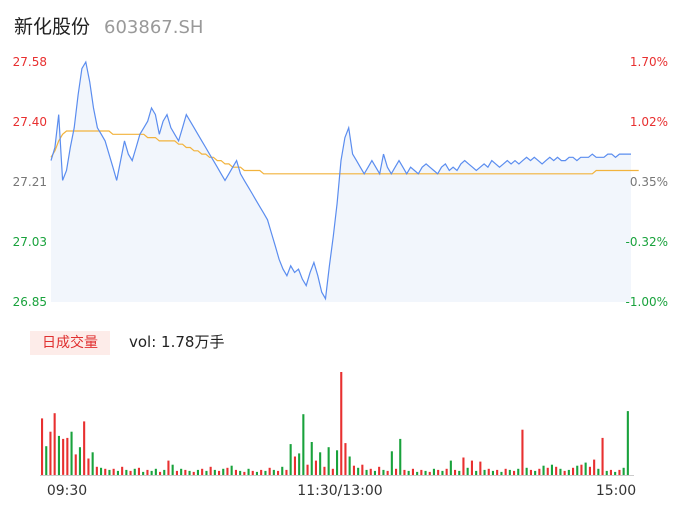 The width and height of the screenshot is (686, 524). What do you see at coordinates (30, 242) in the screenshot?
I see `y-left-tick-label: 27.03` at bounding box center [30, 242].